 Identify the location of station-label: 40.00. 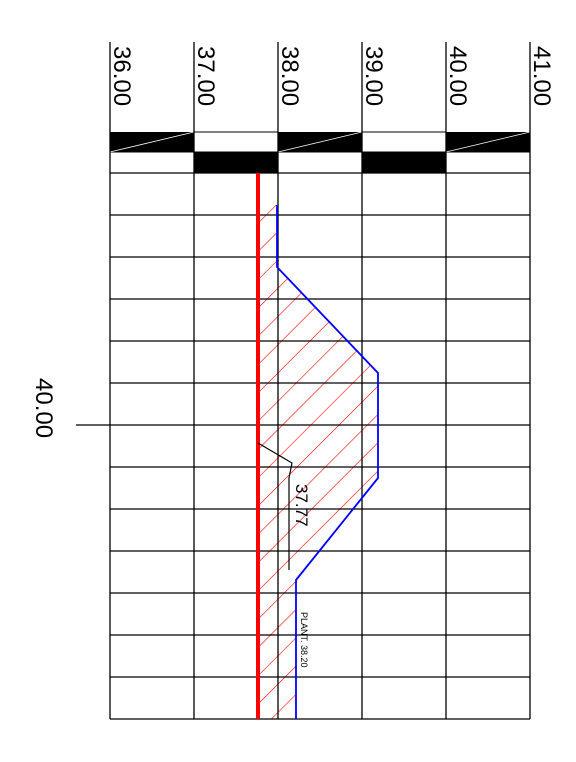
(43, 408).